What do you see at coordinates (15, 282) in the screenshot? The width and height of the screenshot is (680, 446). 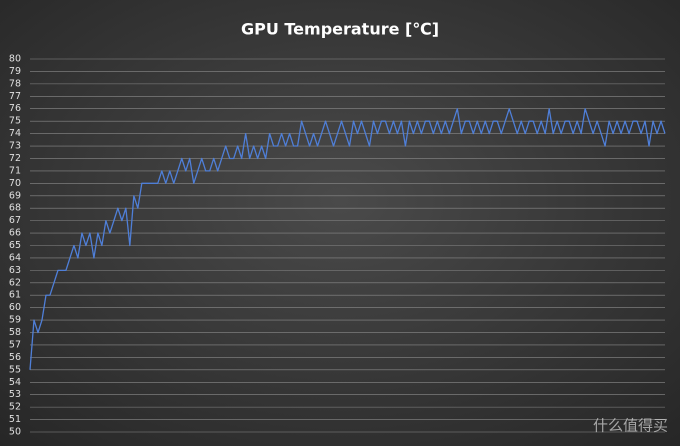 I see `y-tick-label: 62` at bounding box center [15, 282].